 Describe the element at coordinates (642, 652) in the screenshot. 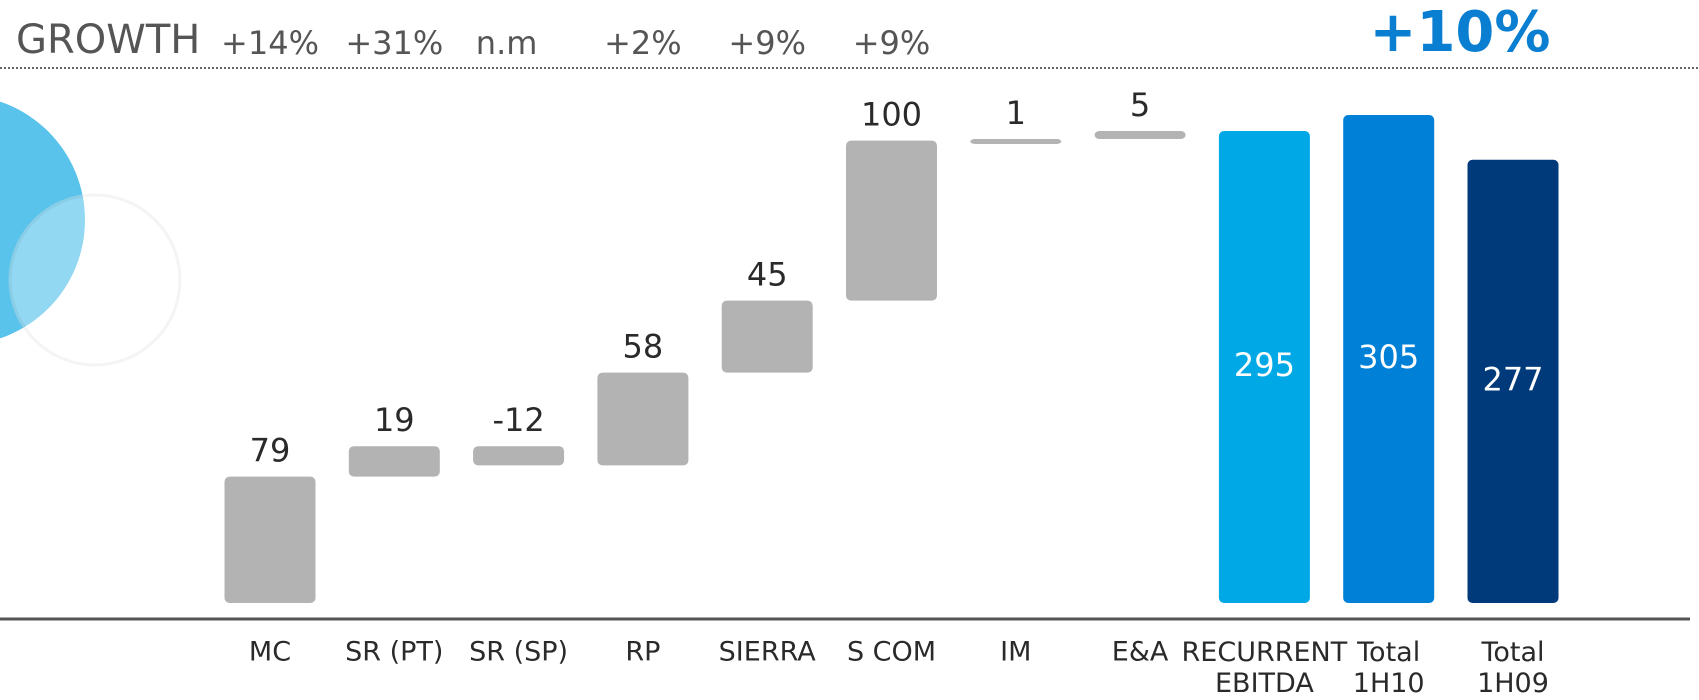

I see `x-tick-label: RP` at that location.